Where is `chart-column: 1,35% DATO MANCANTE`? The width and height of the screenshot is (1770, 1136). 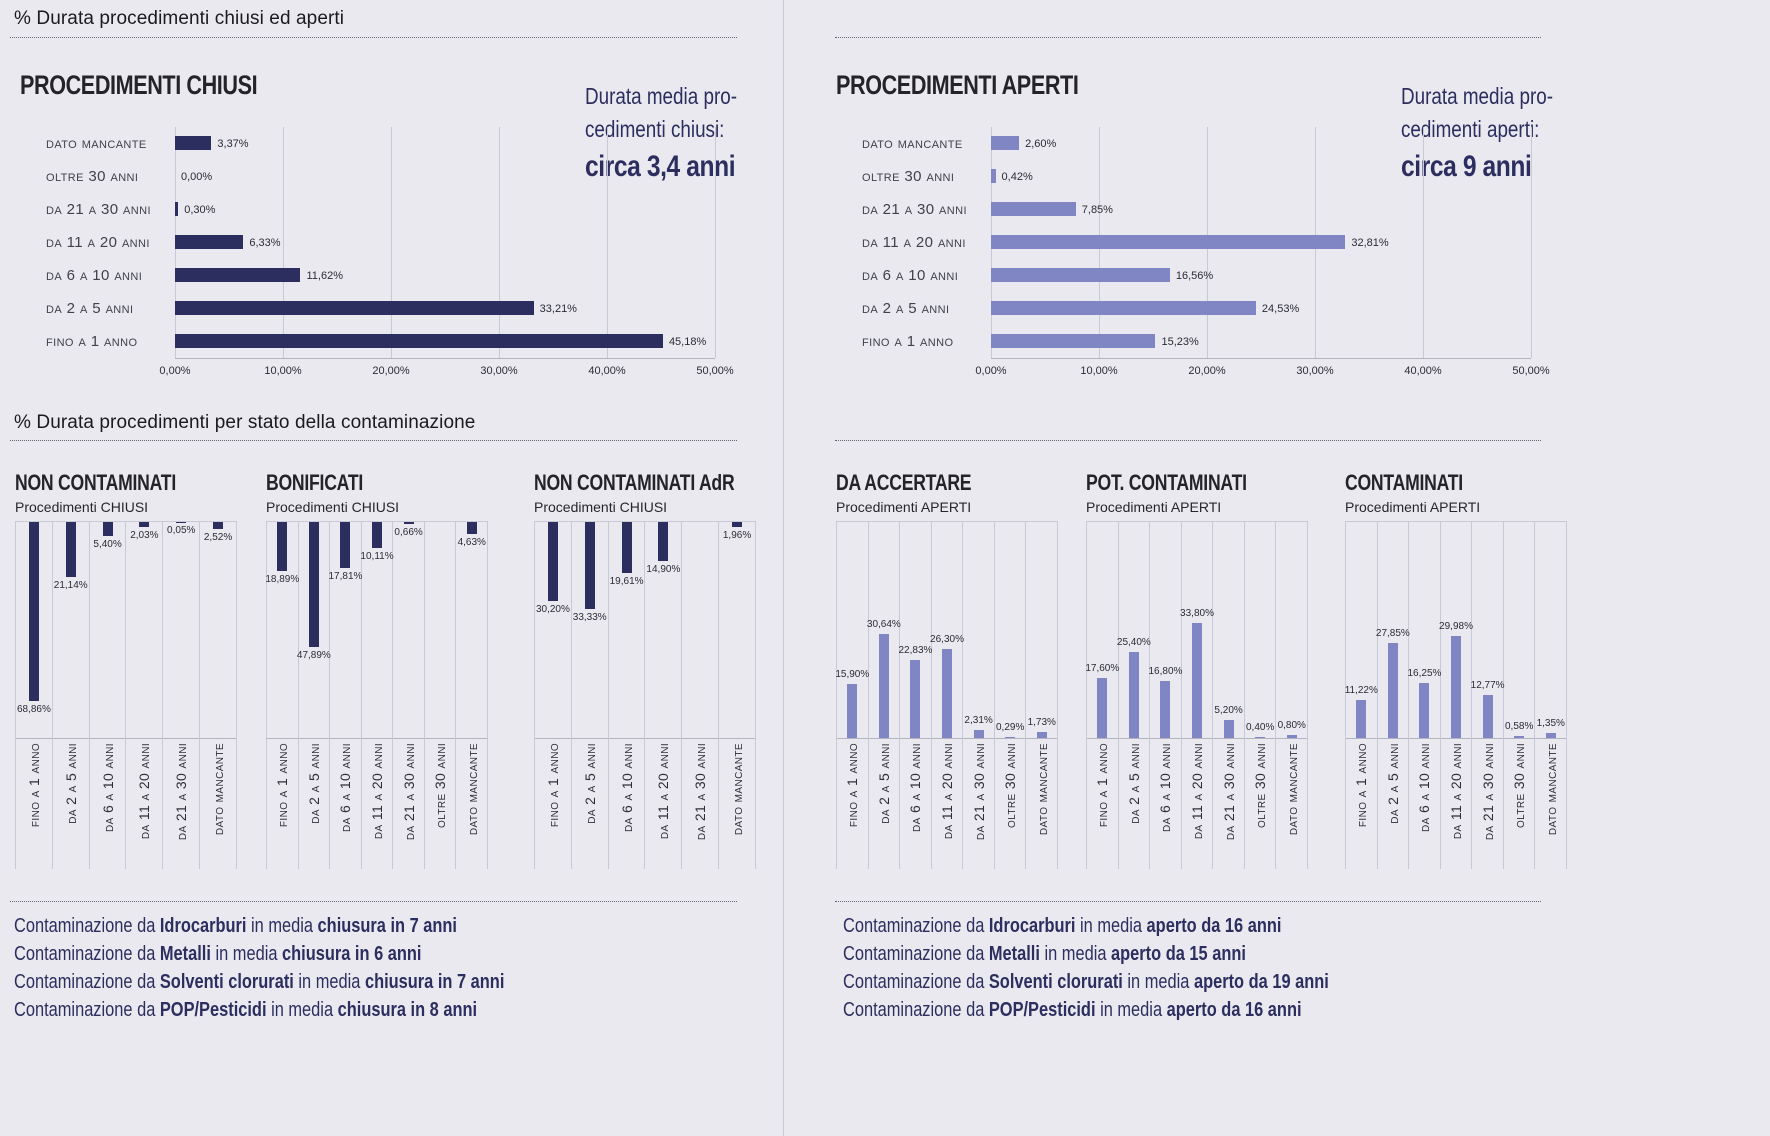
chart-column: 1,35% DATO MANCANTE is located at coordinates (1550, 695).